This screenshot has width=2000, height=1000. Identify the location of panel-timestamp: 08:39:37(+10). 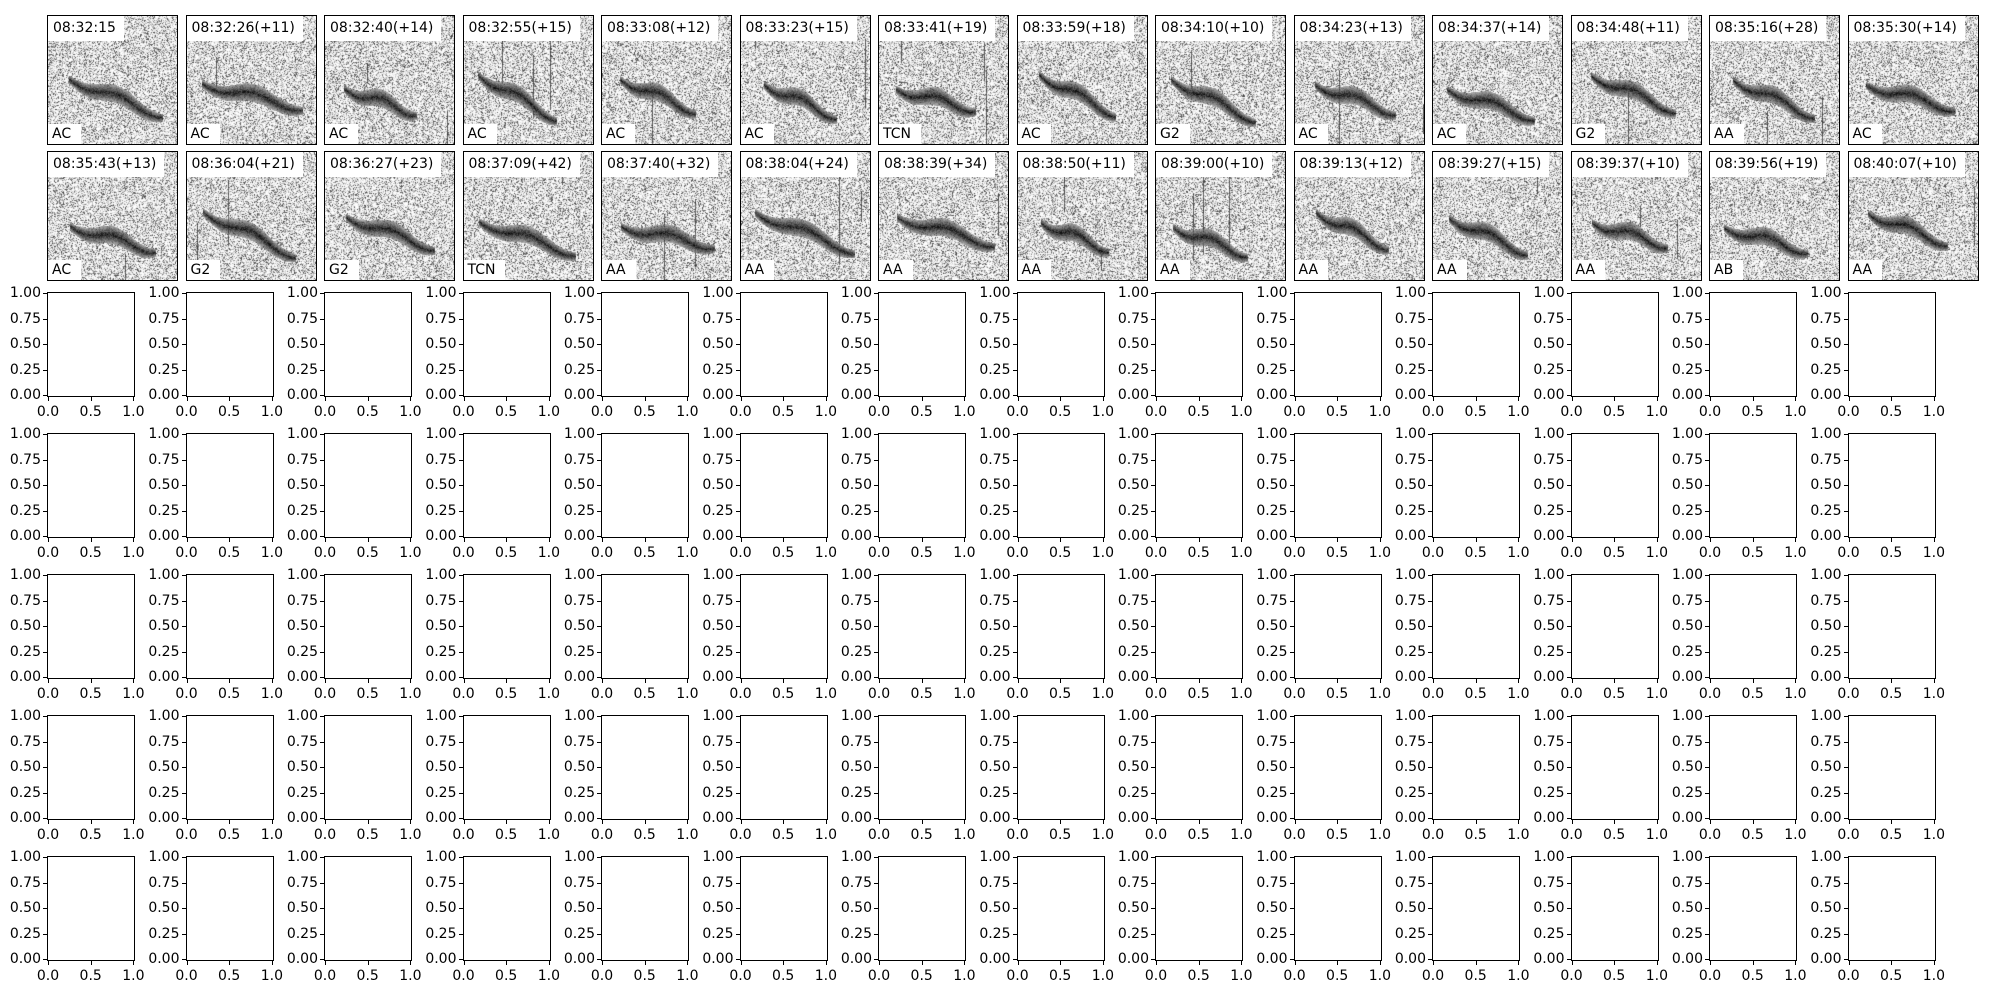
(1629, 164).